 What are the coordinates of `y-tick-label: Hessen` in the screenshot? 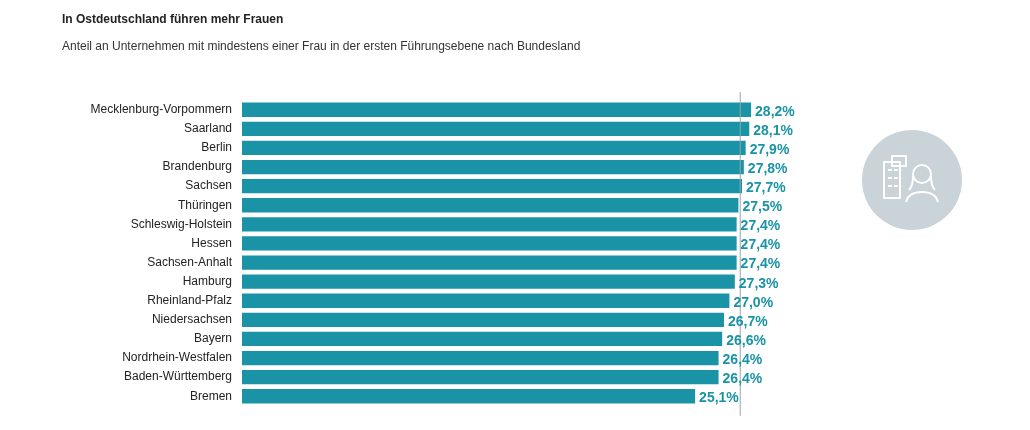 It's located at (211, 242).